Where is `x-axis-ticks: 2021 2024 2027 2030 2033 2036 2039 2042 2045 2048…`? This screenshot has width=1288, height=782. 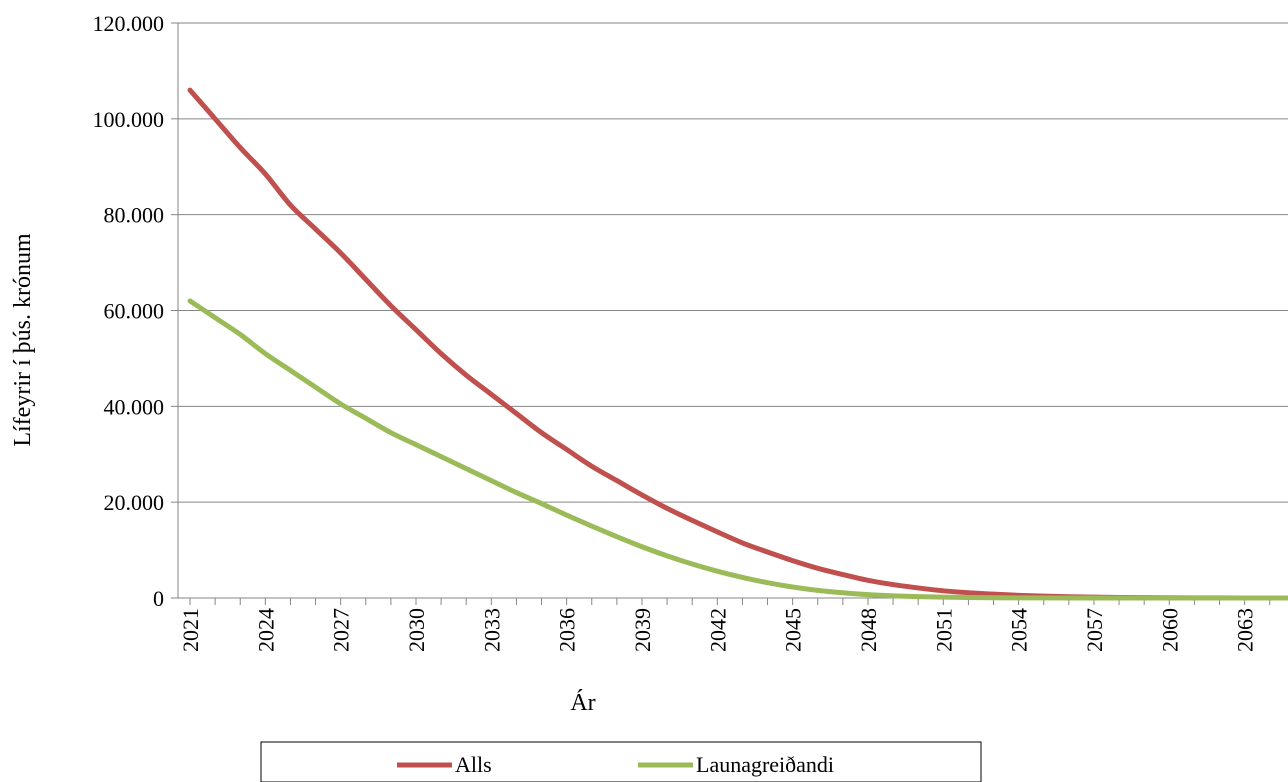 x-axis-ticks: 2021 2024 2027 2030 2033 2036 2039 2042 2045 2048… is located at coordinates (724, 625).